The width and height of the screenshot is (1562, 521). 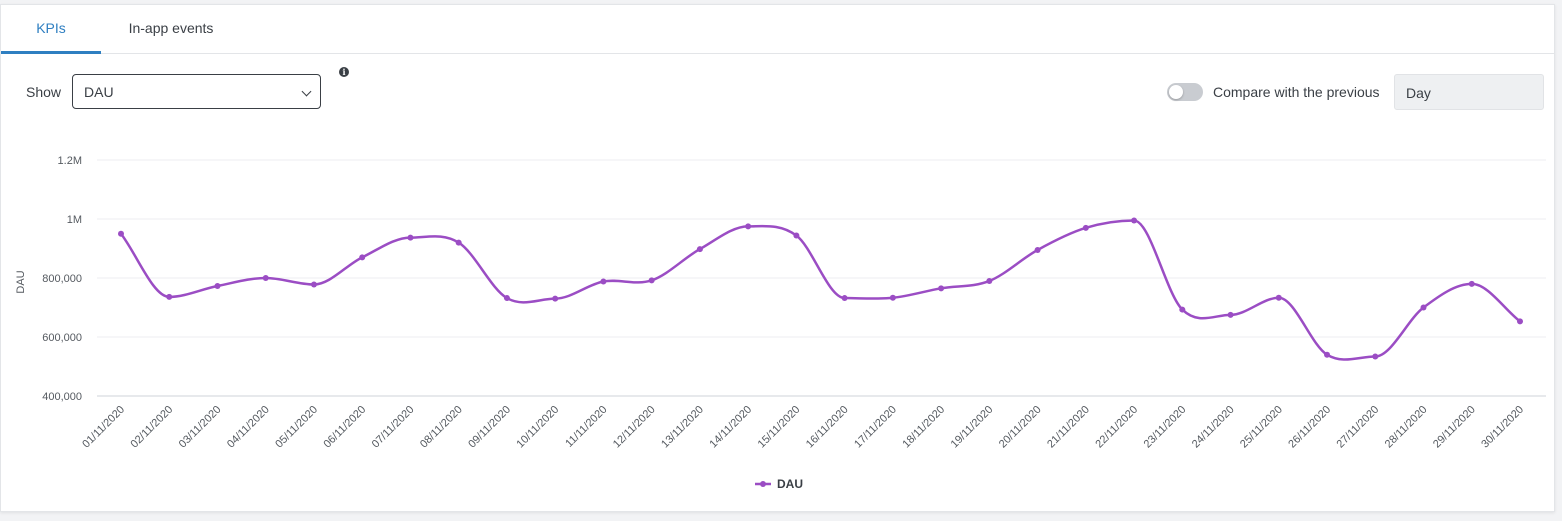 I want to click on metric-select-value: DAU, so click(x=99, y=92).